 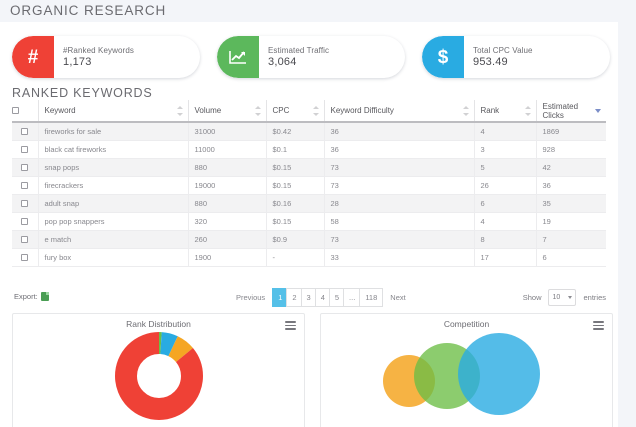 What do you see at coordinates (44, 296) in the screenshot?
I see `excel-icon` at bounding box center [44, 296].